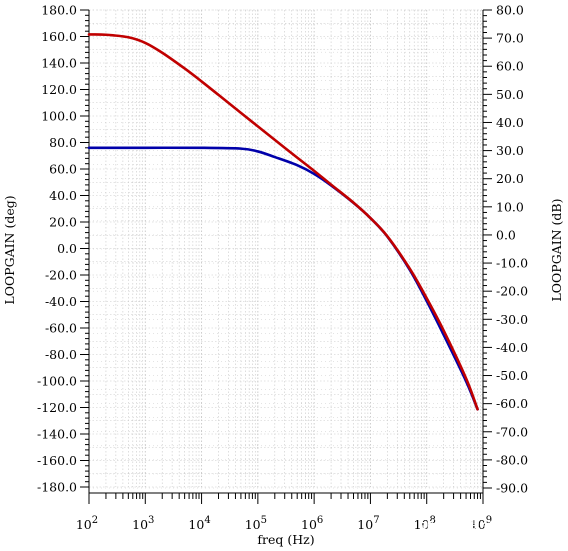 The image size is (568, 551). I want to click on right-tick-label: 0.0, so click(506, 234).